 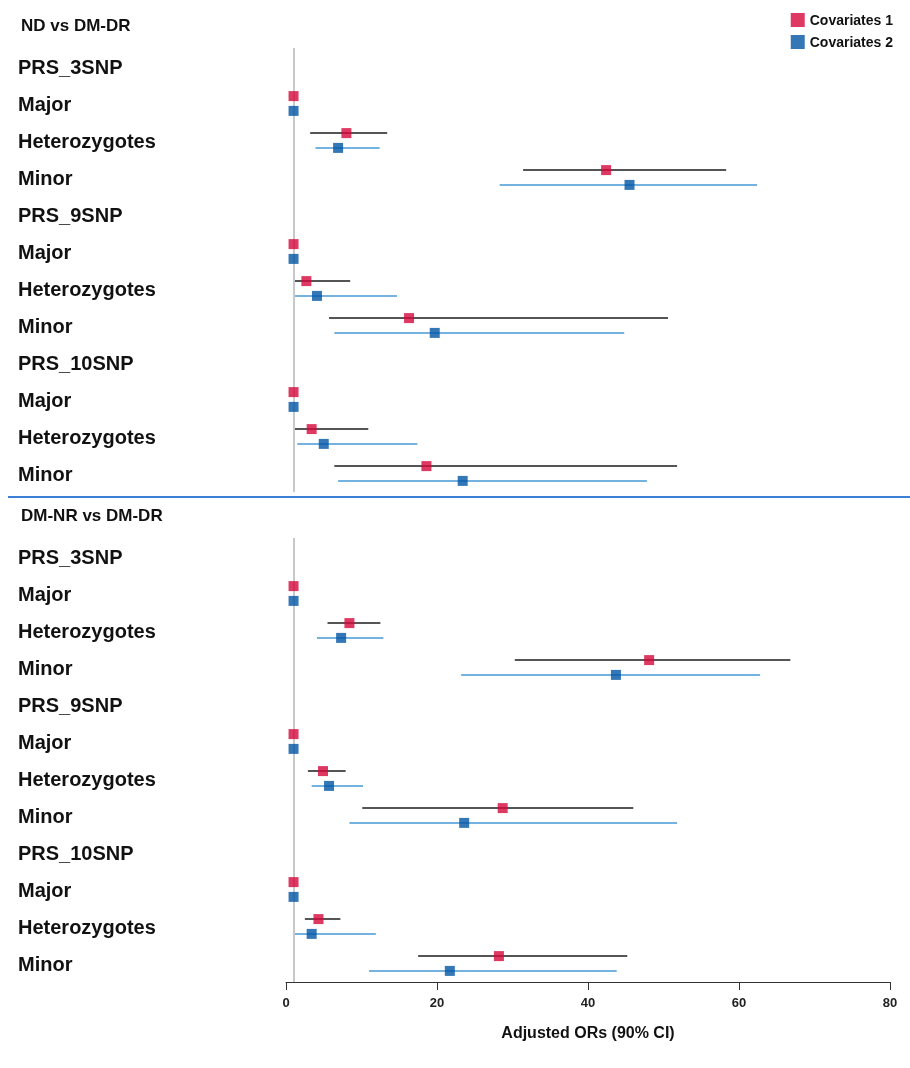 What do you see at coordinates (890, 1002) in the screenshot?
I see `x-tick-label: 80` at bounding box center [890, 1002].